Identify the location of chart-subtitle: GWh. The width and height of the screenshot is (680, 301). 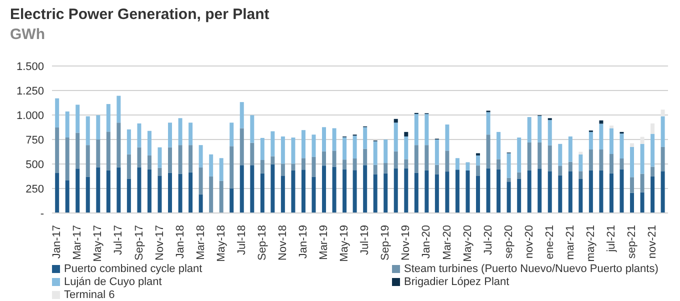
(27, 34).